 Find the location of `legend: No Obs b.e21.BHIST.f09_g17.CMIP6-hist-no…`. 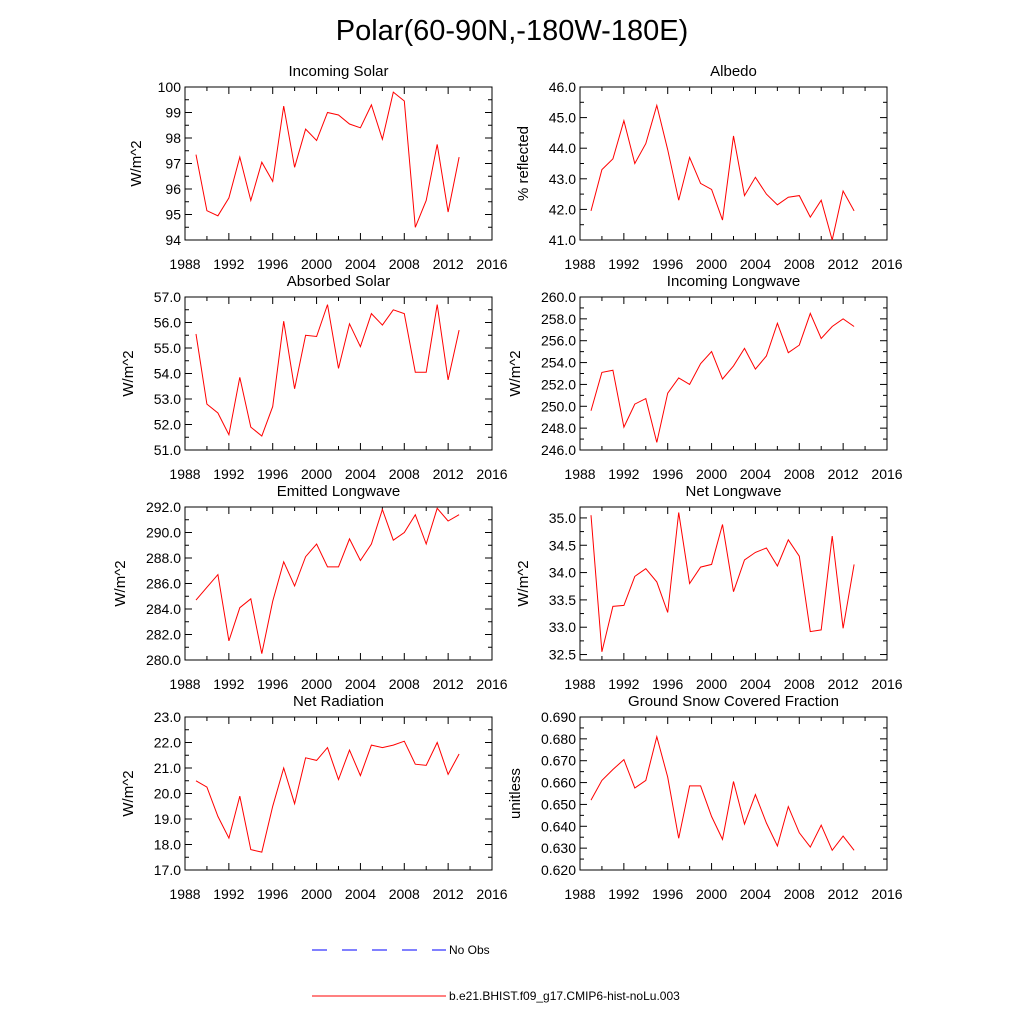

legend: No Obs b.e21.BHIST.f09_g17.CMIP6-hist-no… is located at coordinates (496, 973).